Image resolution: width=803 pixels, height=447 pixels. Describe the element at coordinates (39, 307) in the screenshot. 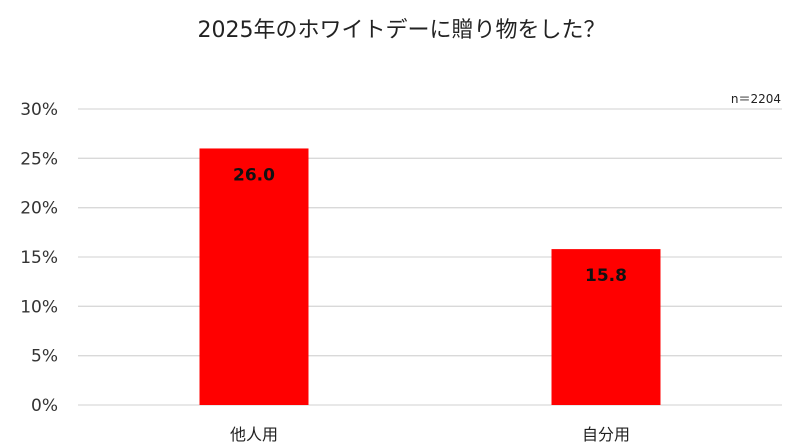

I see `y-tick-label: 10%` at that location.